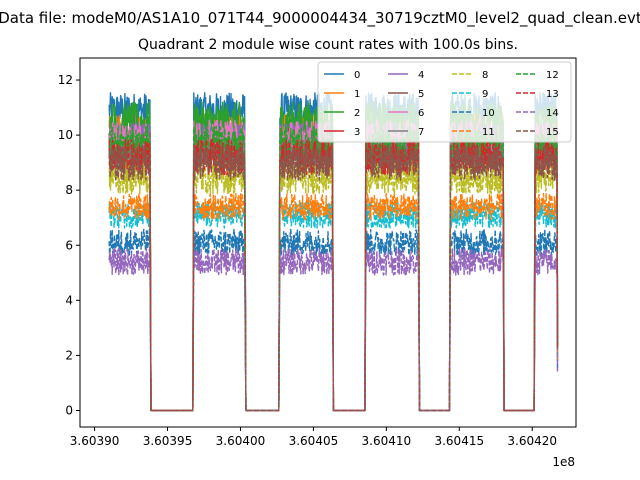 The image size is (640, 480). I want to click on legend-label-5: 5, so click(421, 94).